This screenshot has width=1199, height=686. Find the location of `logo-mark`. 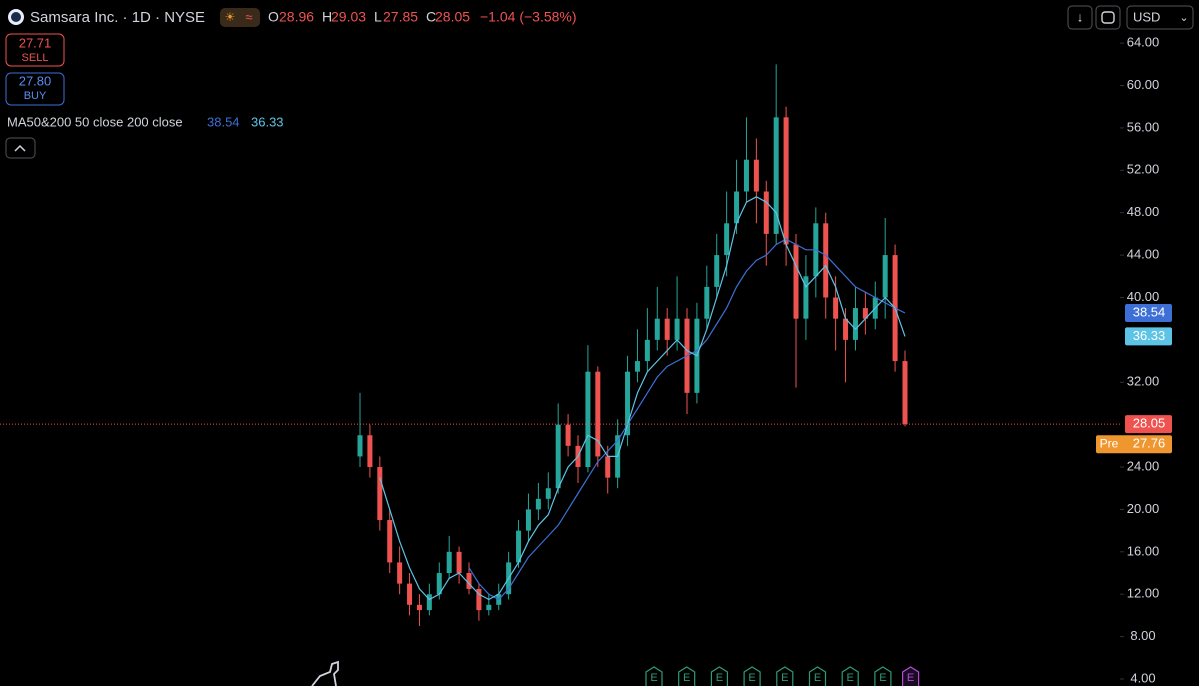

logo-mark is located at coordinates (325, 673).